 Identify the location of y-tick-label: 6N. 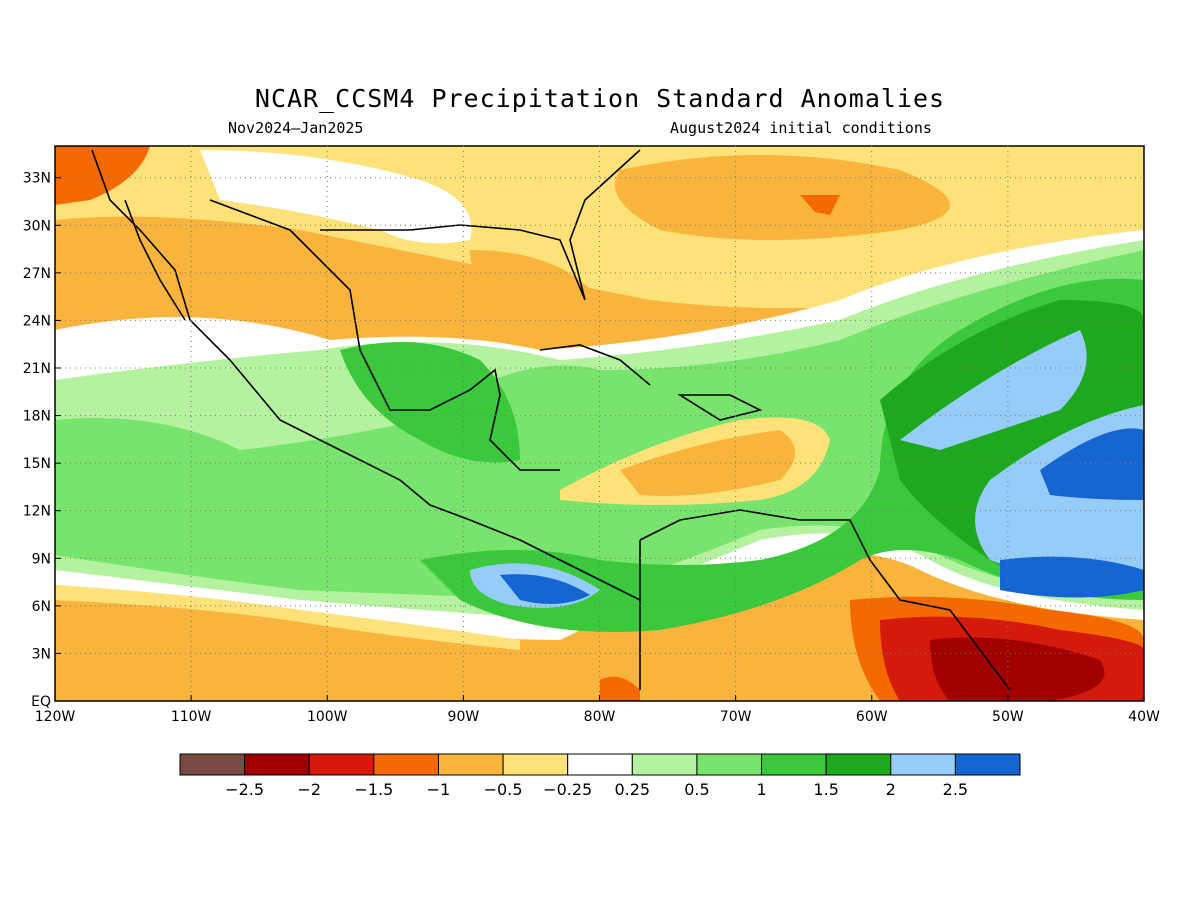
(41, 607).